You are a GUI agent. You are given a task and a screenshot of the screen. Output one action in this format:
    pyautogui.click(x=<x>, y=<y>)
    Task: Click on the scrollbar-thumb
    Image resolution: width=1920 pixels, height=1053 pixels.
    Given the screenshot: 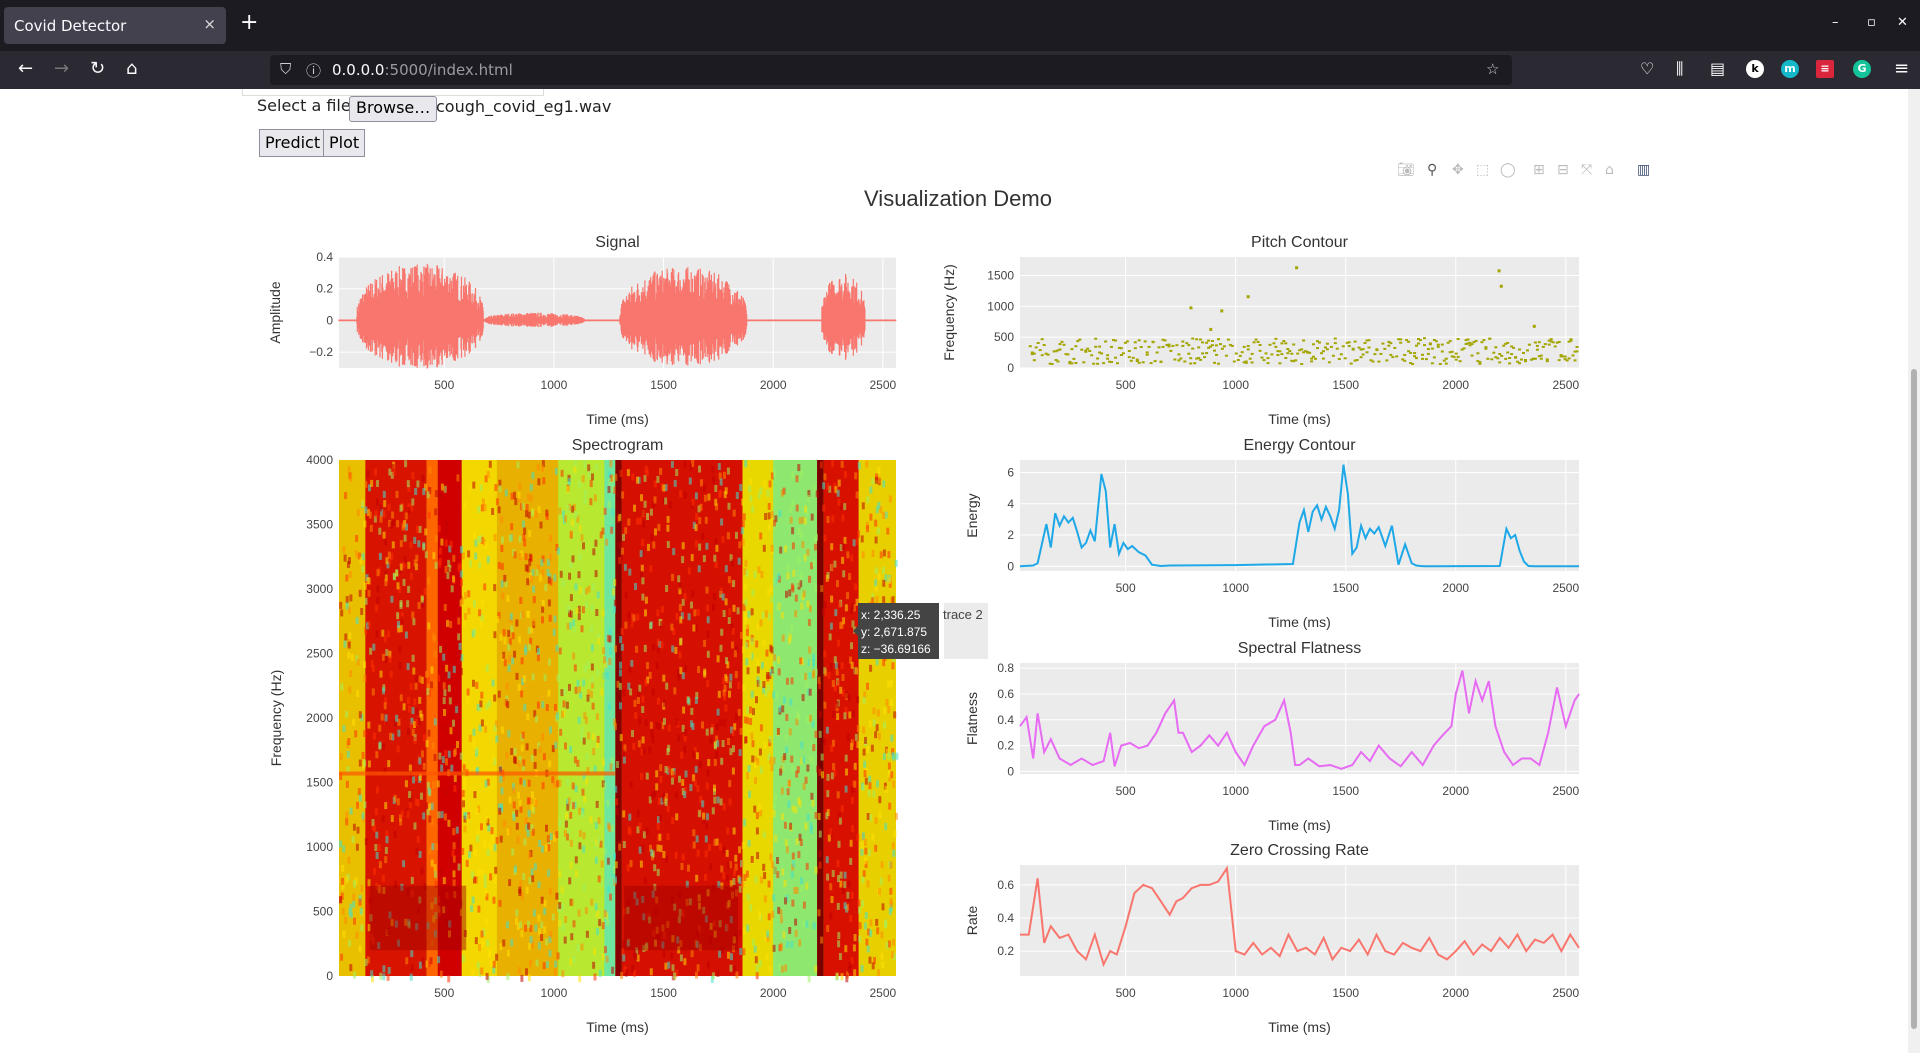 What is the action you would take?
    pyautogui.click(x=1914, y=699)
    